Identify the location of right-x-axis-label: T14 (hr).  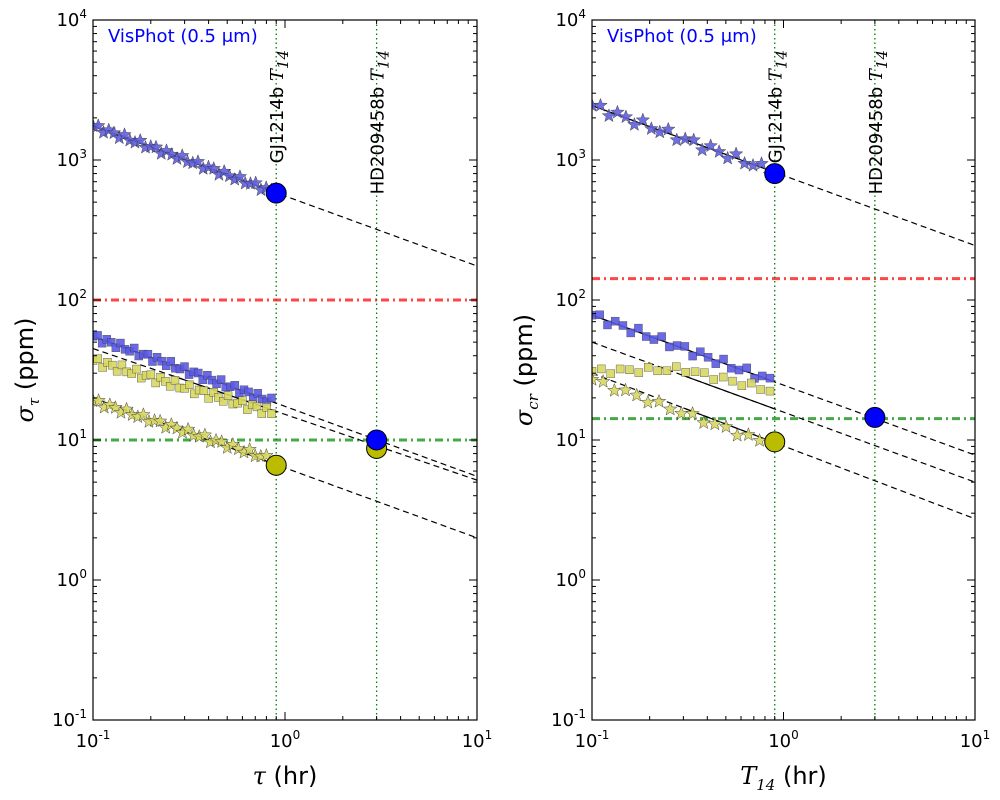
(783, 778).